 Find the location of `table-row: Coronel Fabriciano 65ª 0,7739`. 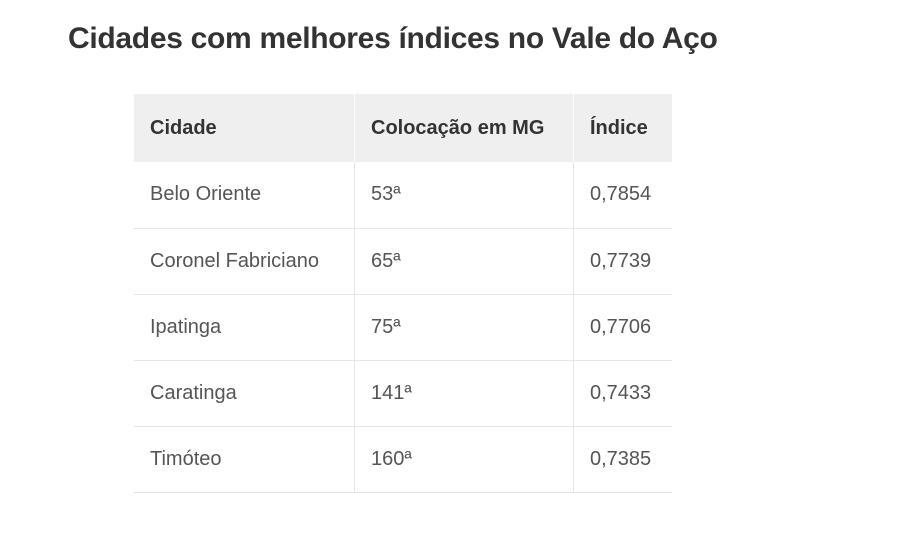

table-row: Coronel Fabriciano 65ª 0,7739 is located at coordinates (403, 261).